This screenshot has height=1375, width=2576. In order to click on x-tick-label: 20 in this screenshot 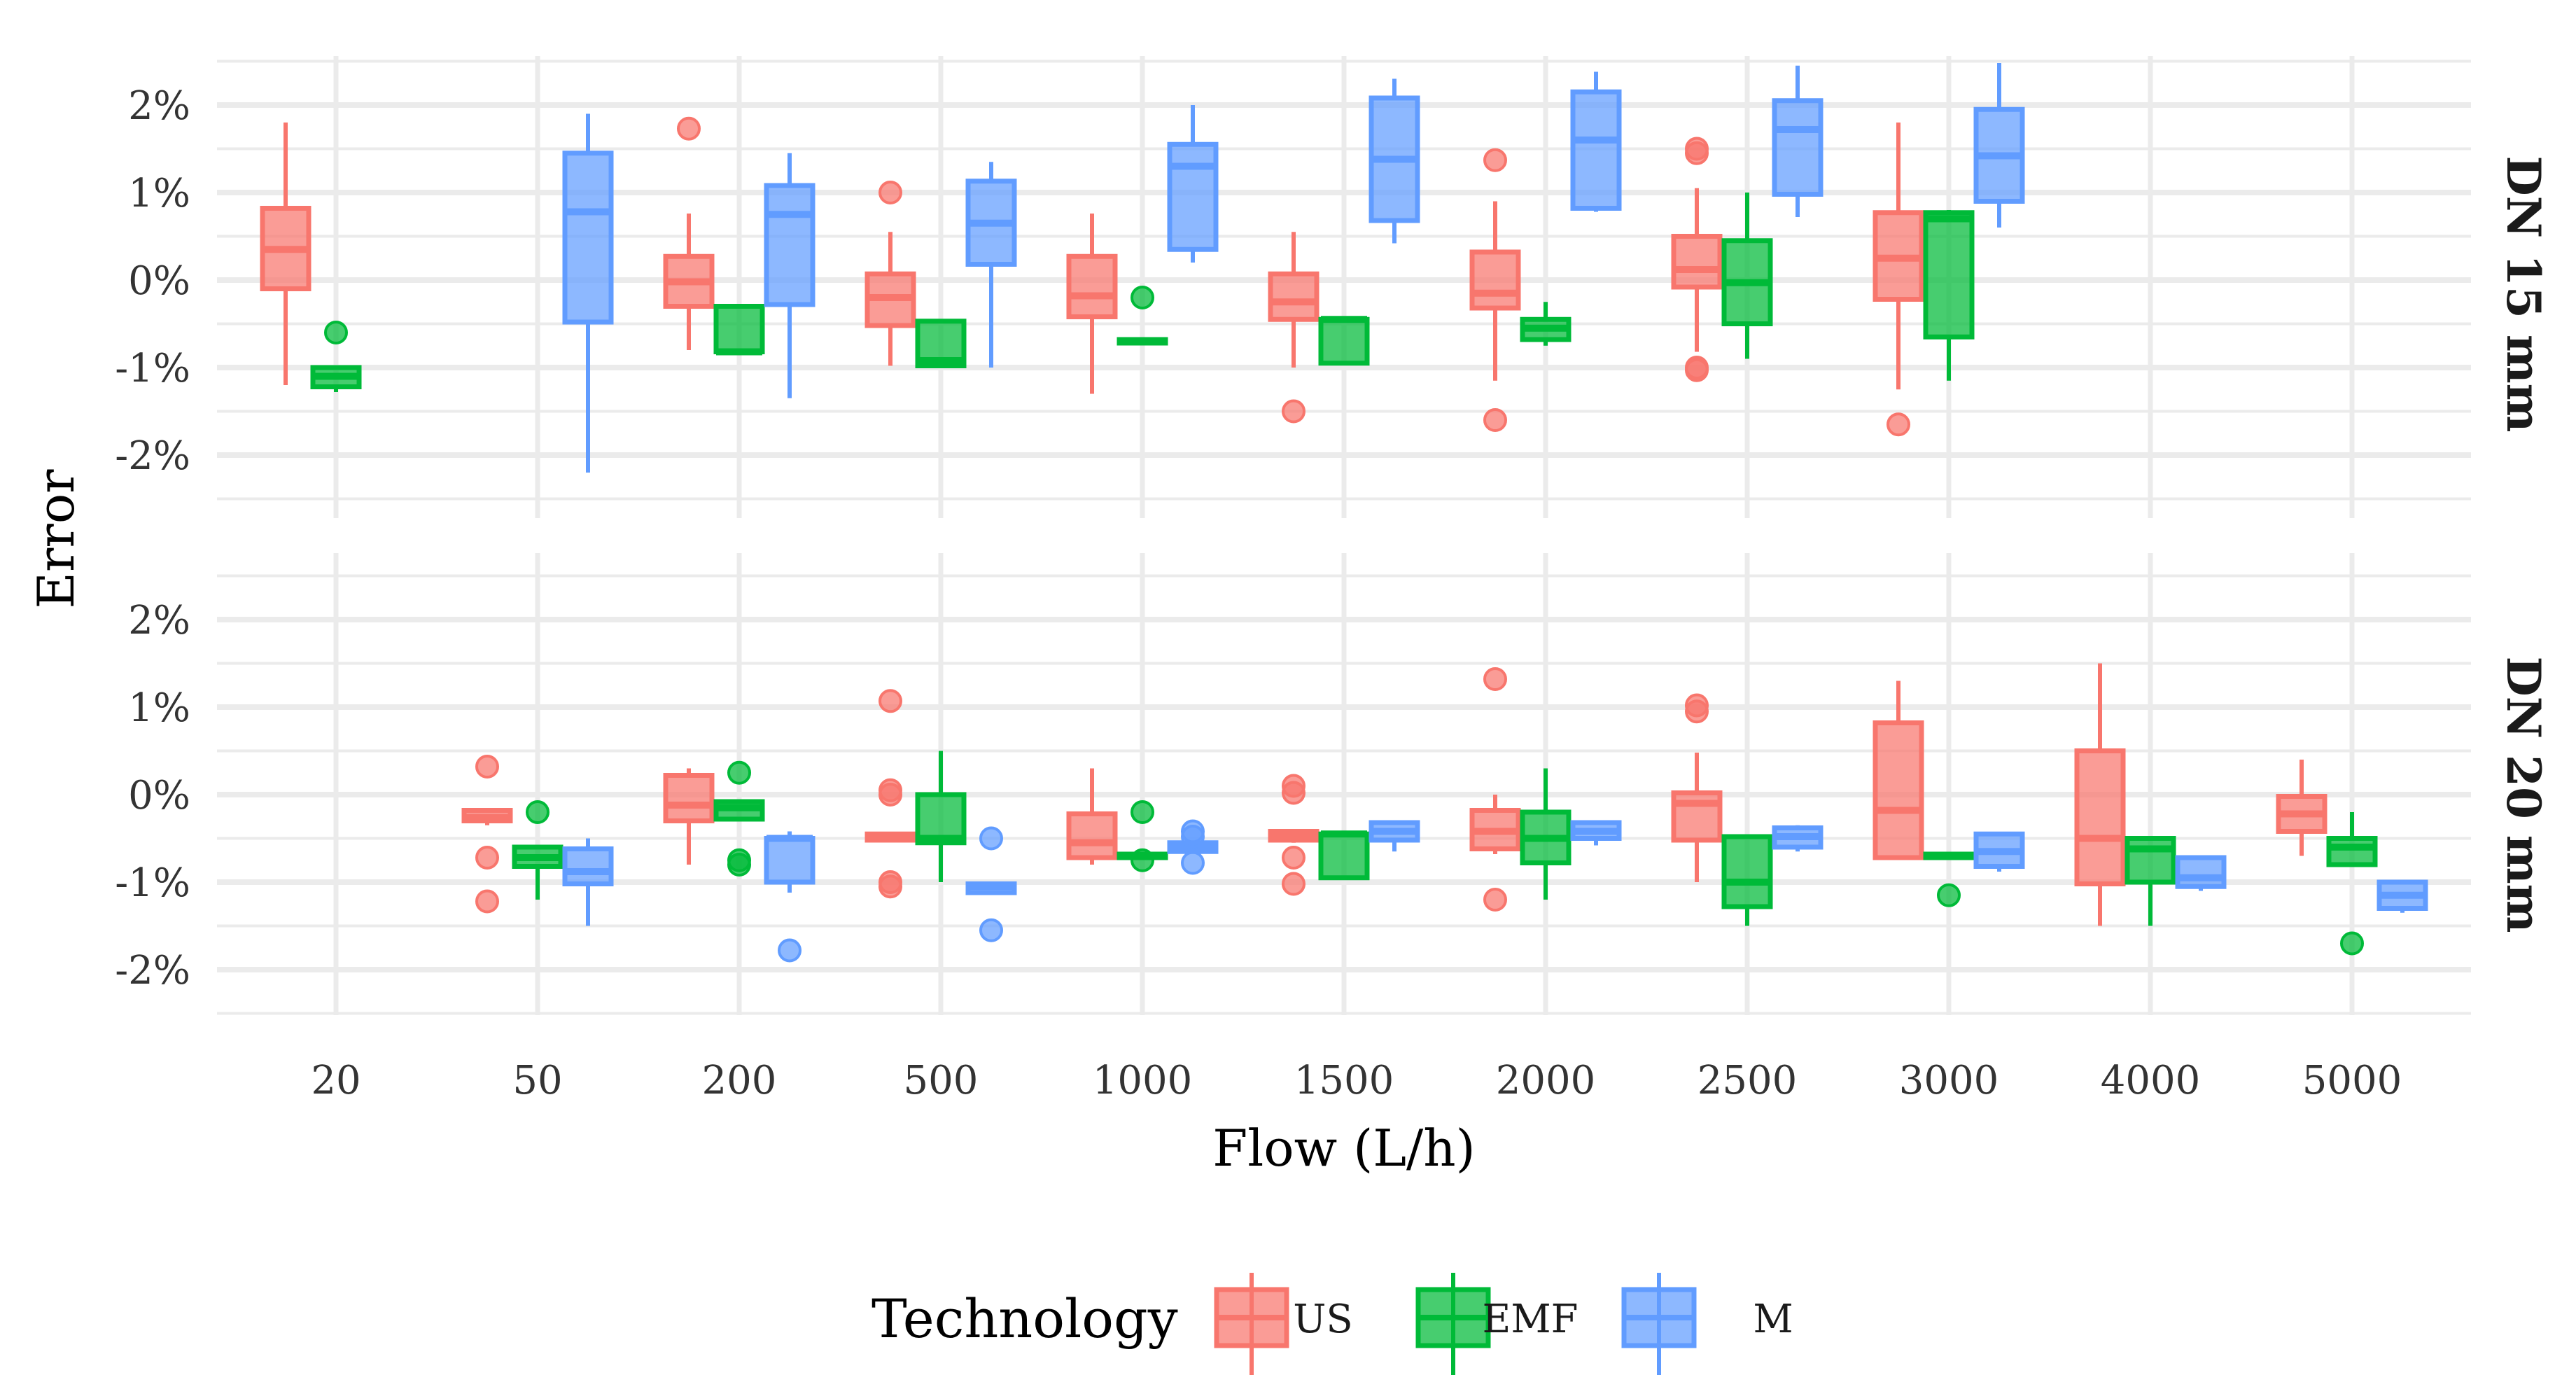, I will do `click(335, 1080)`.